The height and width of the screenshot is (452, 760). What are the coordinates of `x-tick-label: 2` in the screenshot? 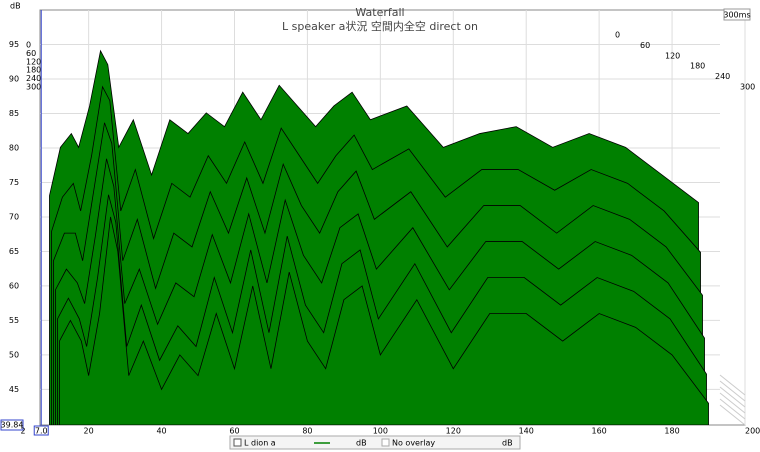 It's located at (22, 431).